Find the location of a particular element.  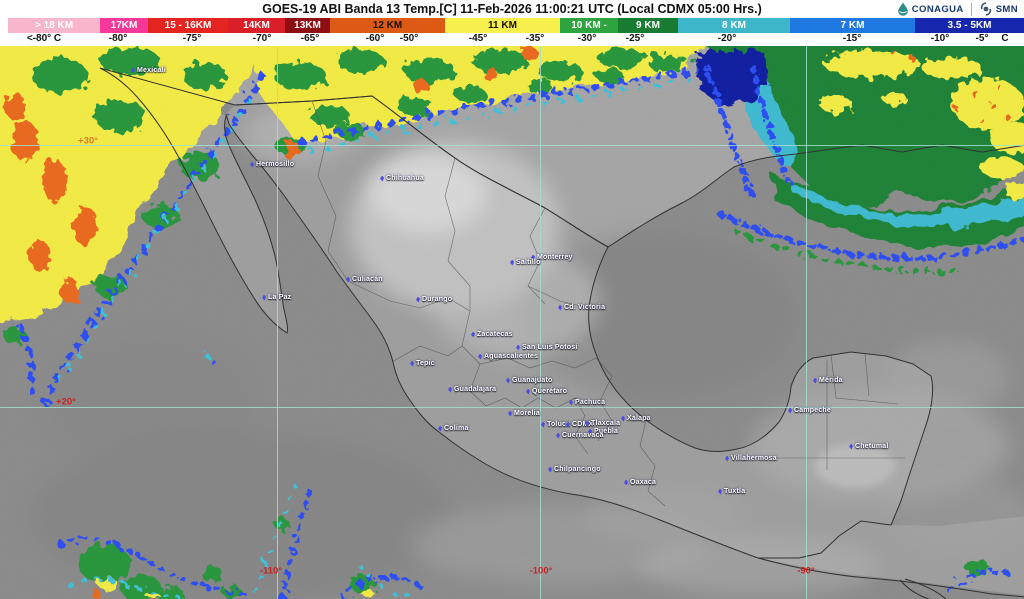

city-label: Chilpancingo is located at coordinates (574, 469).